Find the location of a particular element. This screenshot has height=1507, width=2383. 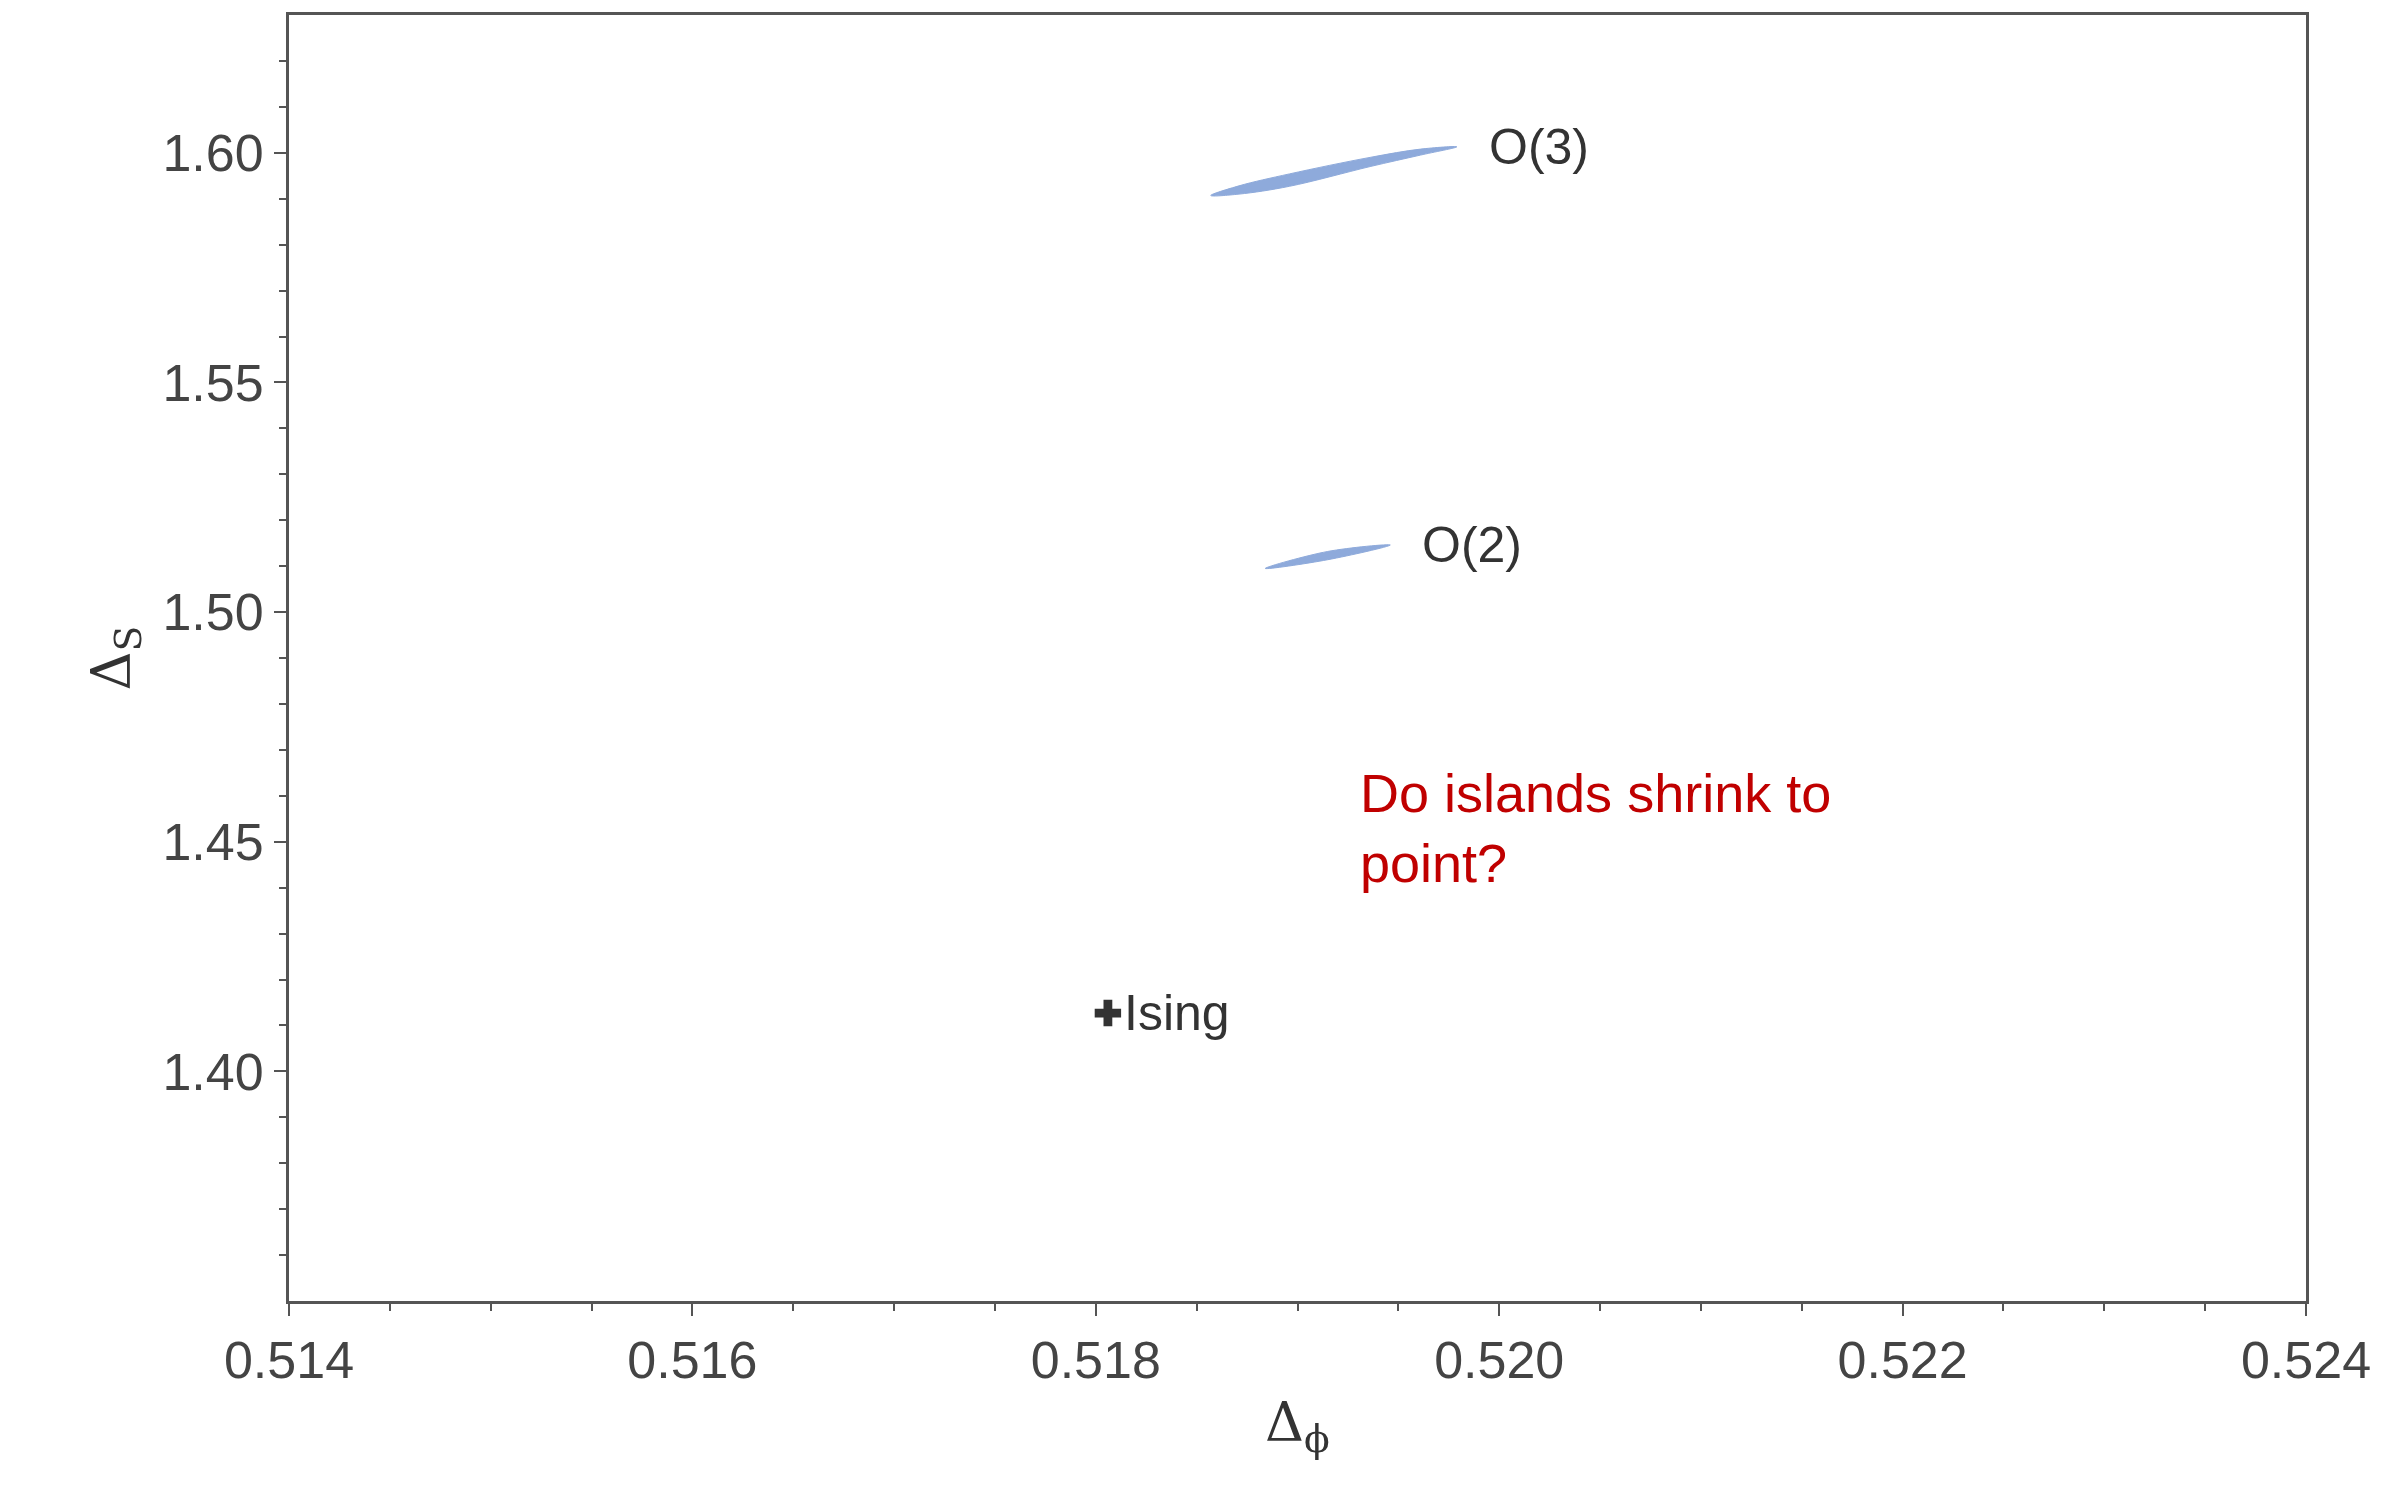

x-tick-label: 0.520 is located at coordinates (1499, 1360).